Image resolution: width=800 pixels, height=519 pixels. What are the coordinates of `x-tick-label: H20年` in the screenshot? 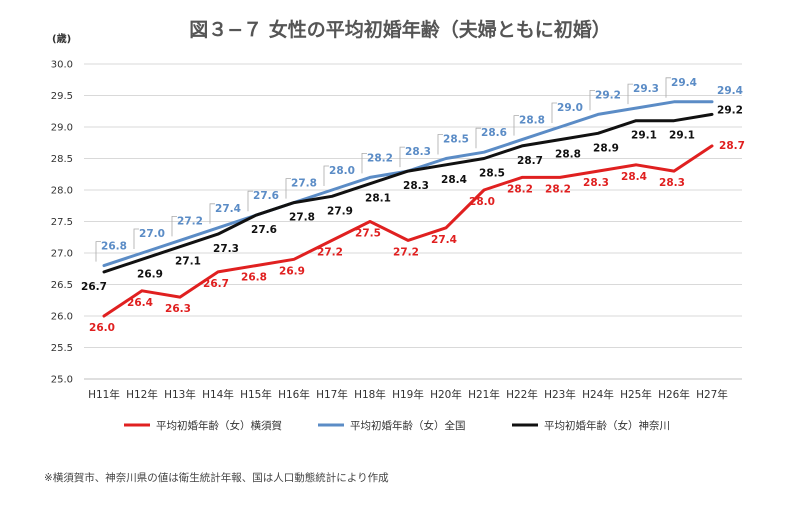 It's located at (446, 394).